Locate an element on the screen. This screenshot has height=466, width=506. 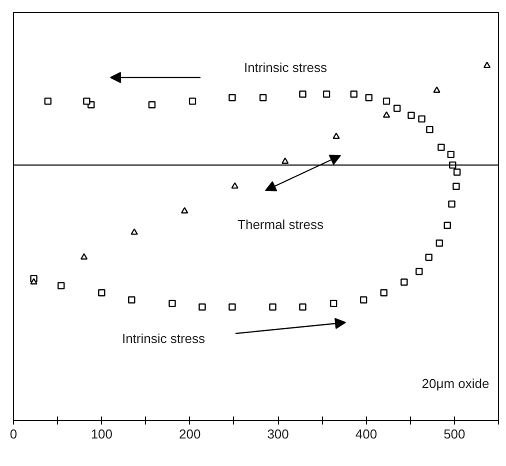
x-tick-label: 100 is located at coordinates (101, 434).